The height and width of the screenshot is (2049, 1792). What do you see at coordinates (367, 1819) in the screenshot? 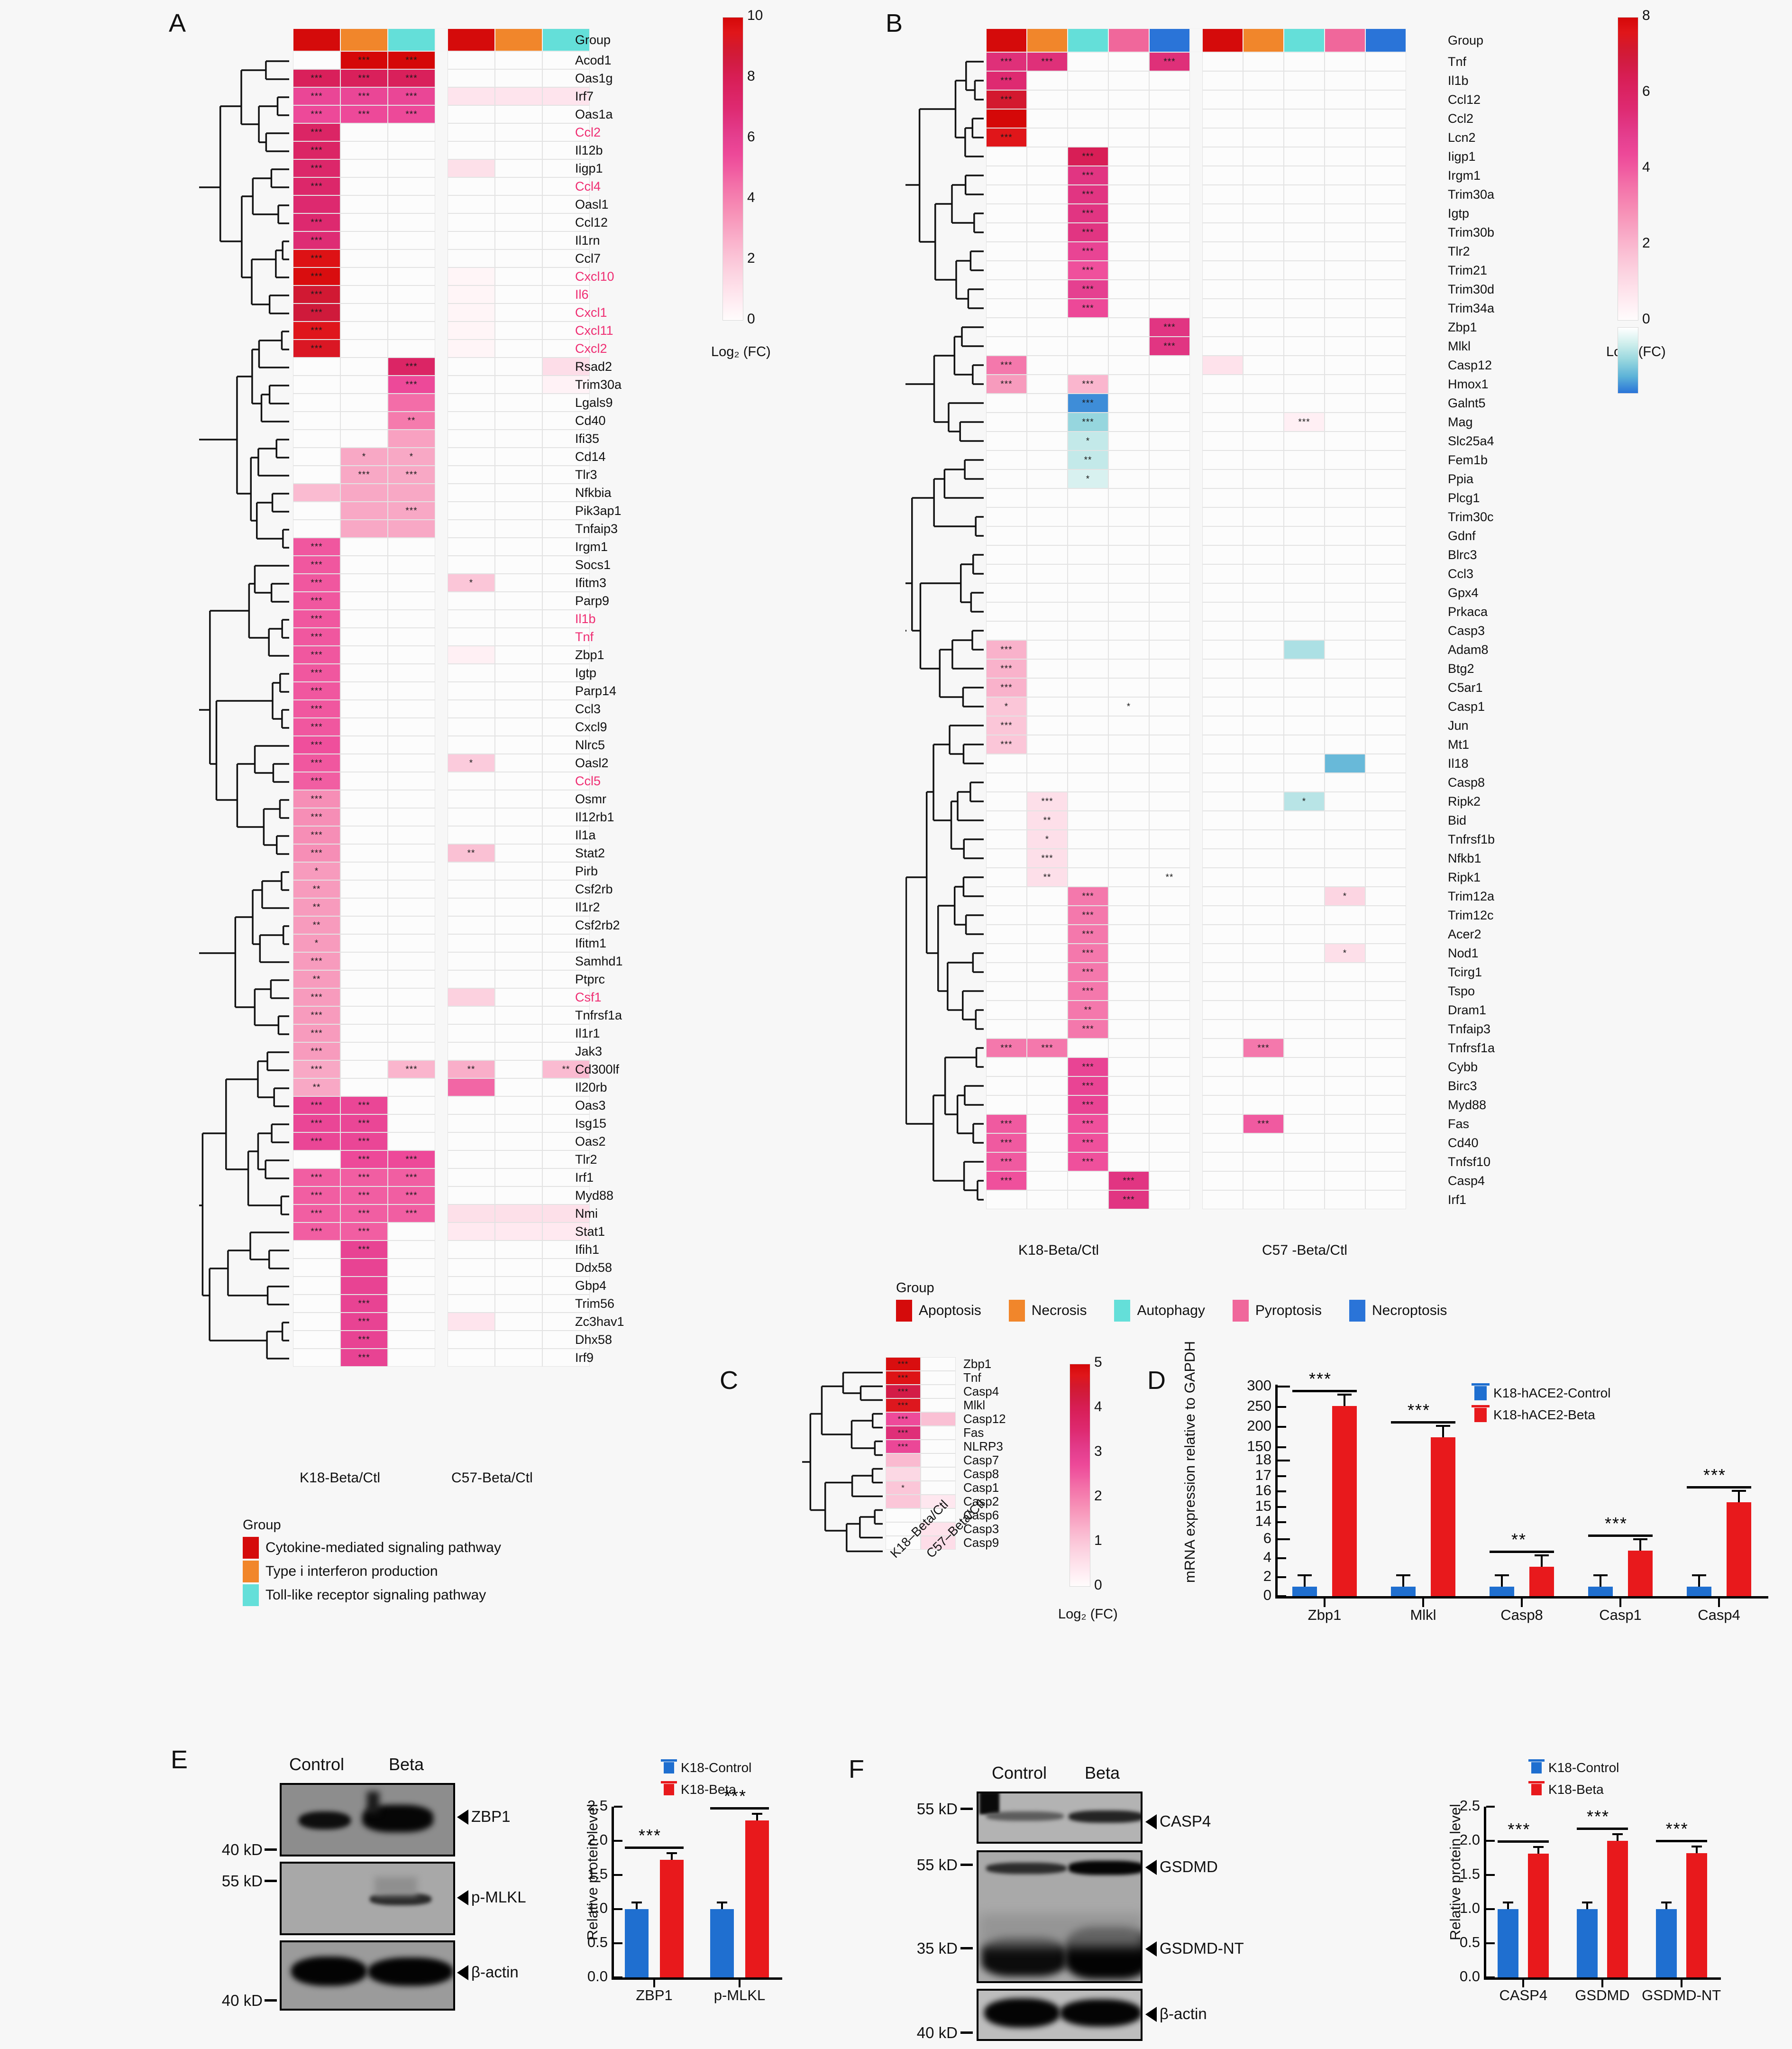
I see `panel-e-blot-zbp1` at bounding box center [367, 1819].